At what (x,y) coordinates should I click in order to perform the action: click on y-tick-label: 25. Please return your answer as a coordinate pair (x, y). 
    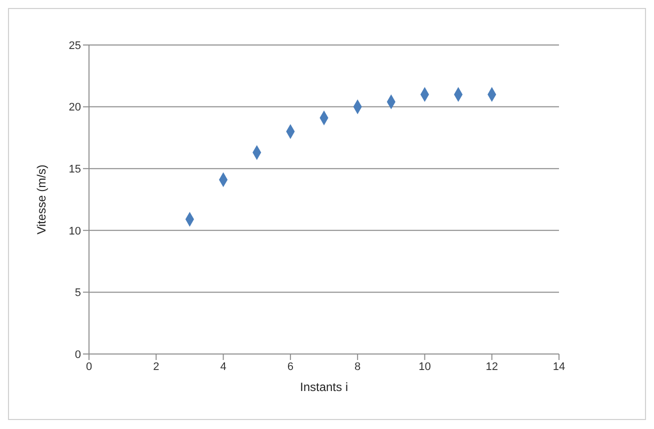
    Looking at the image, I should click on (74, 46).